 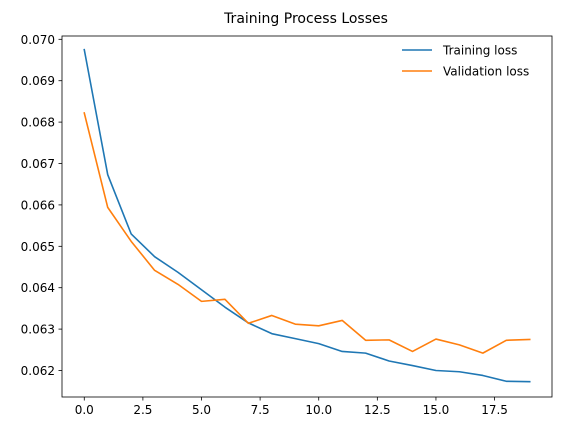 What do you see at coordinates (38, 247) in the screenshot?
I see `y-tick-label: 0.065` at bounding box center [38, 247].